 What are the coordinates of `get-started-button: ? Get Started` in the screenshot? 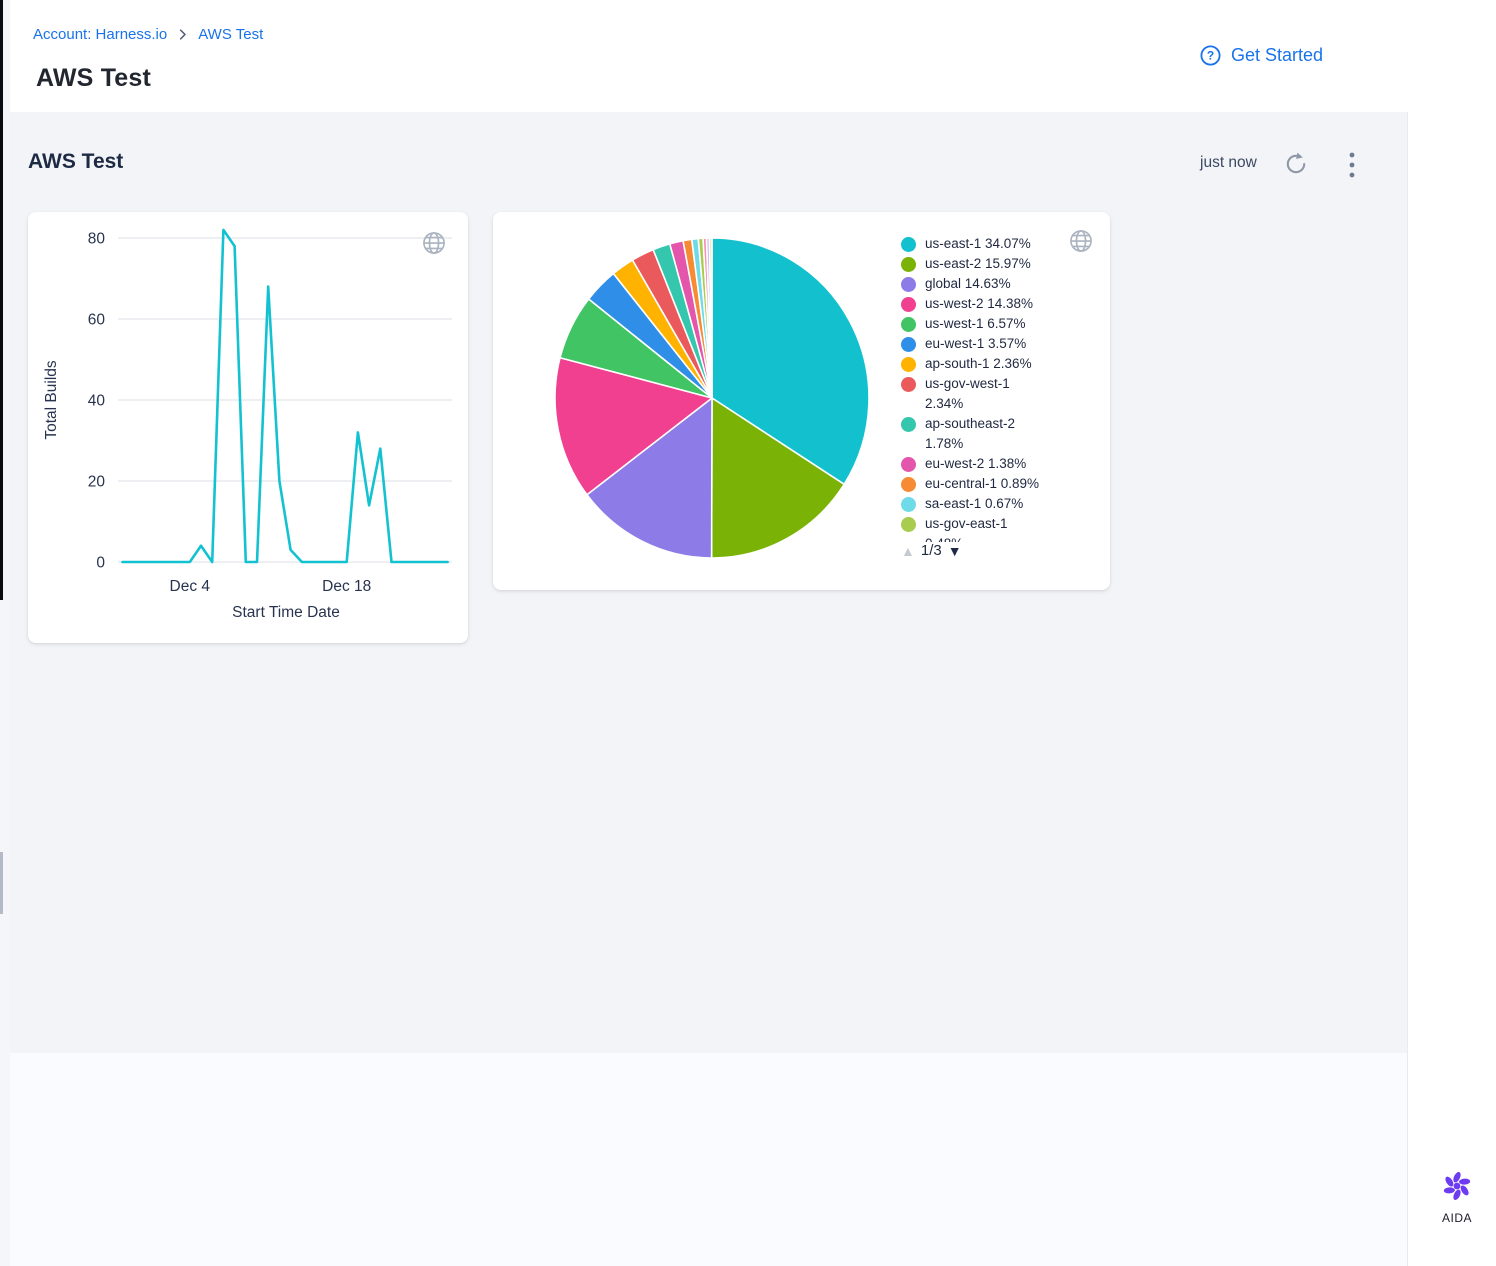 It's located at (1261, 55).